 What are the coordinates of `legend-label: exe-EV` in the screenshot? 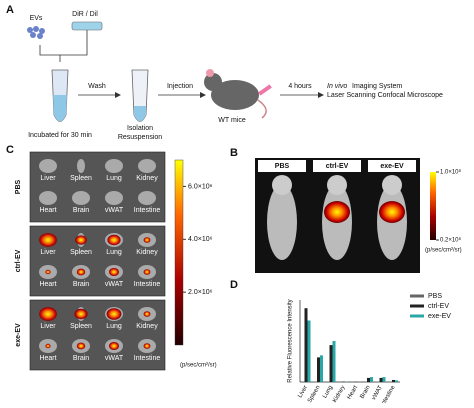 It's located at (439, 316).